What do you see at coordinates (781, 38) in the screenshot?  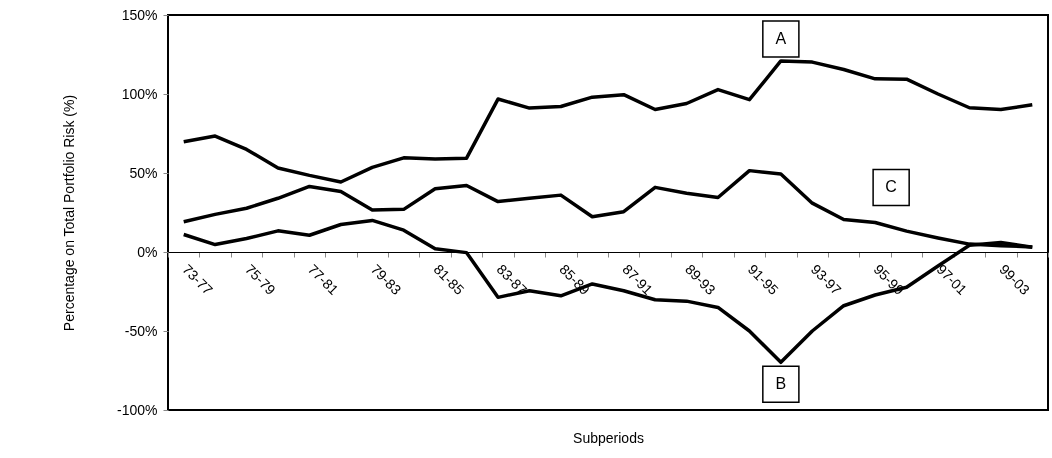 I see `series-label: A` at bounding box center [781, 38].